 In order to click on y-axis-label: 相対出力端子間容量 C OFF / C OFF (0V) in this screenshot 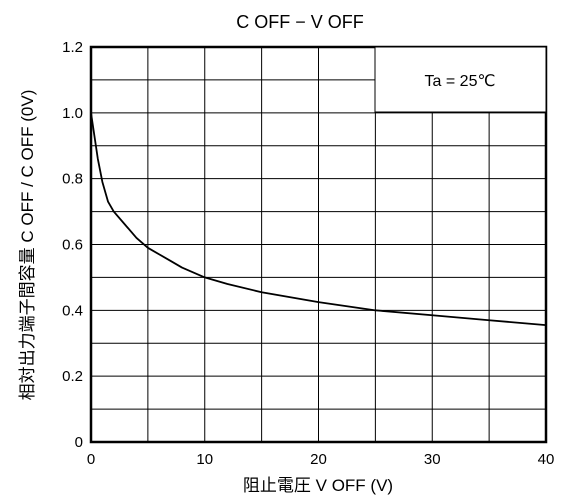, I will do `click(27, 245)`.